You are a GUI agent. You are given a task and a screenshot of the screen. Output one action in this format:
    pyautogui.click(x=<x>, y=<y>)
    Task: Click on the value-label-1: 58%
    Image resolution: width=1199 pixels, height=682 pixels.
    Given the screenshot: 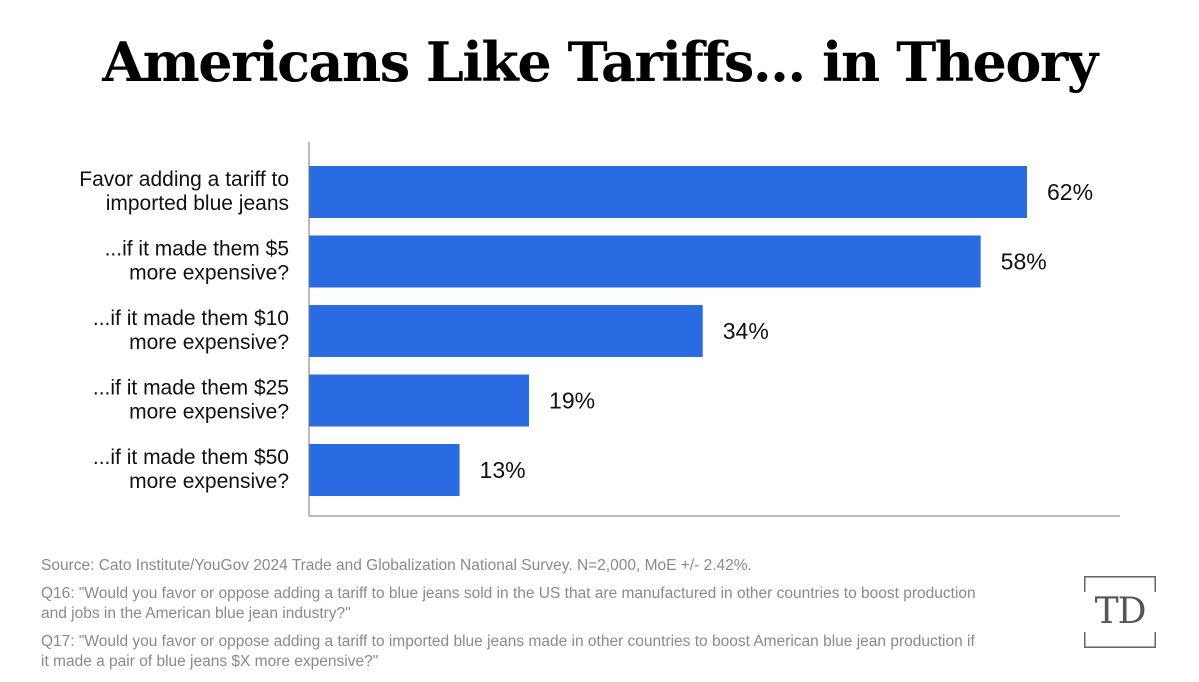 What is the action you would take?
    pyautogui.click(x=1024, y=262)
    